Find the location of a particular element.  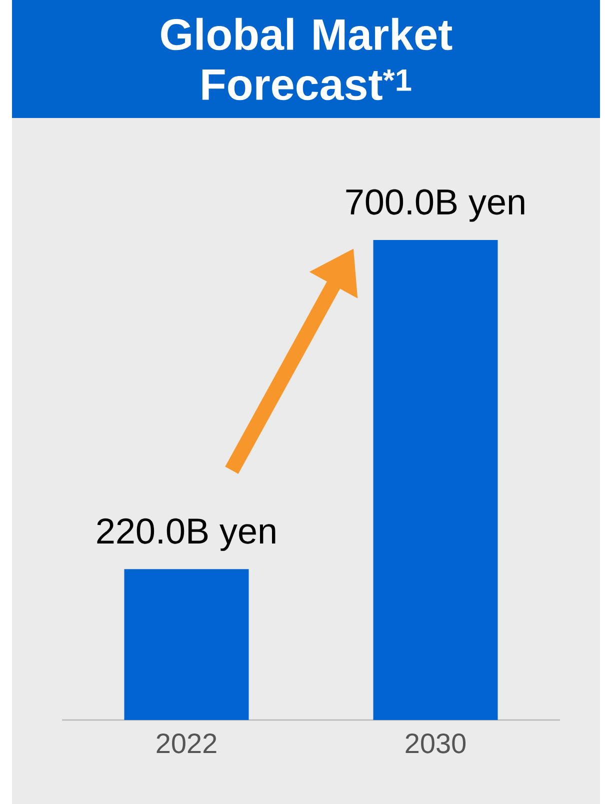

data-label: 220.0B yen is located at coordinates (186, 534).